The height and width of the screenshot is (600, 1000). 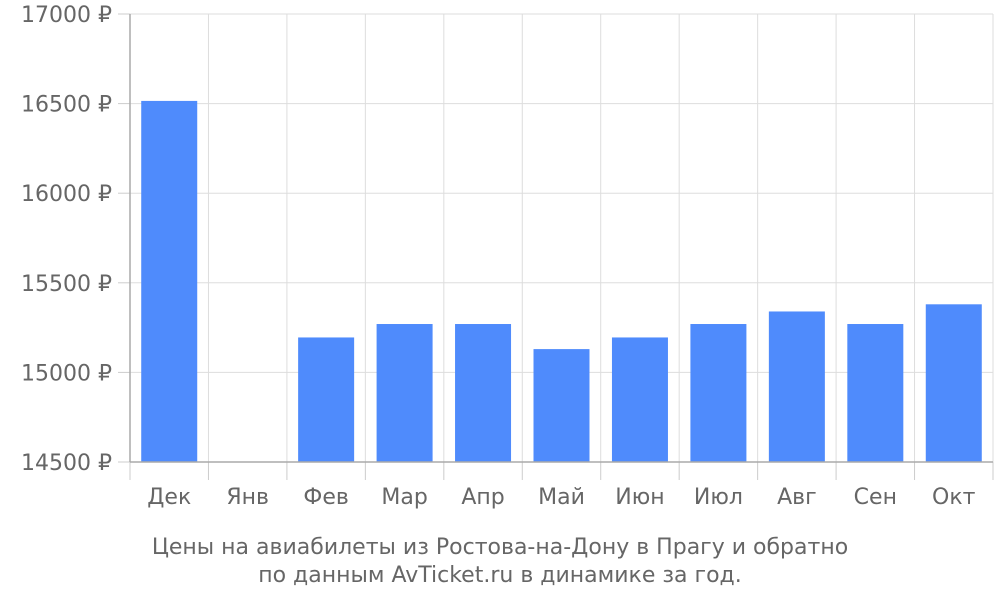 What do you see at coordinates (66, 15) in the screenshot?
I see `y-tick-label: 17000 ₽` at bounding box center [66, 15].